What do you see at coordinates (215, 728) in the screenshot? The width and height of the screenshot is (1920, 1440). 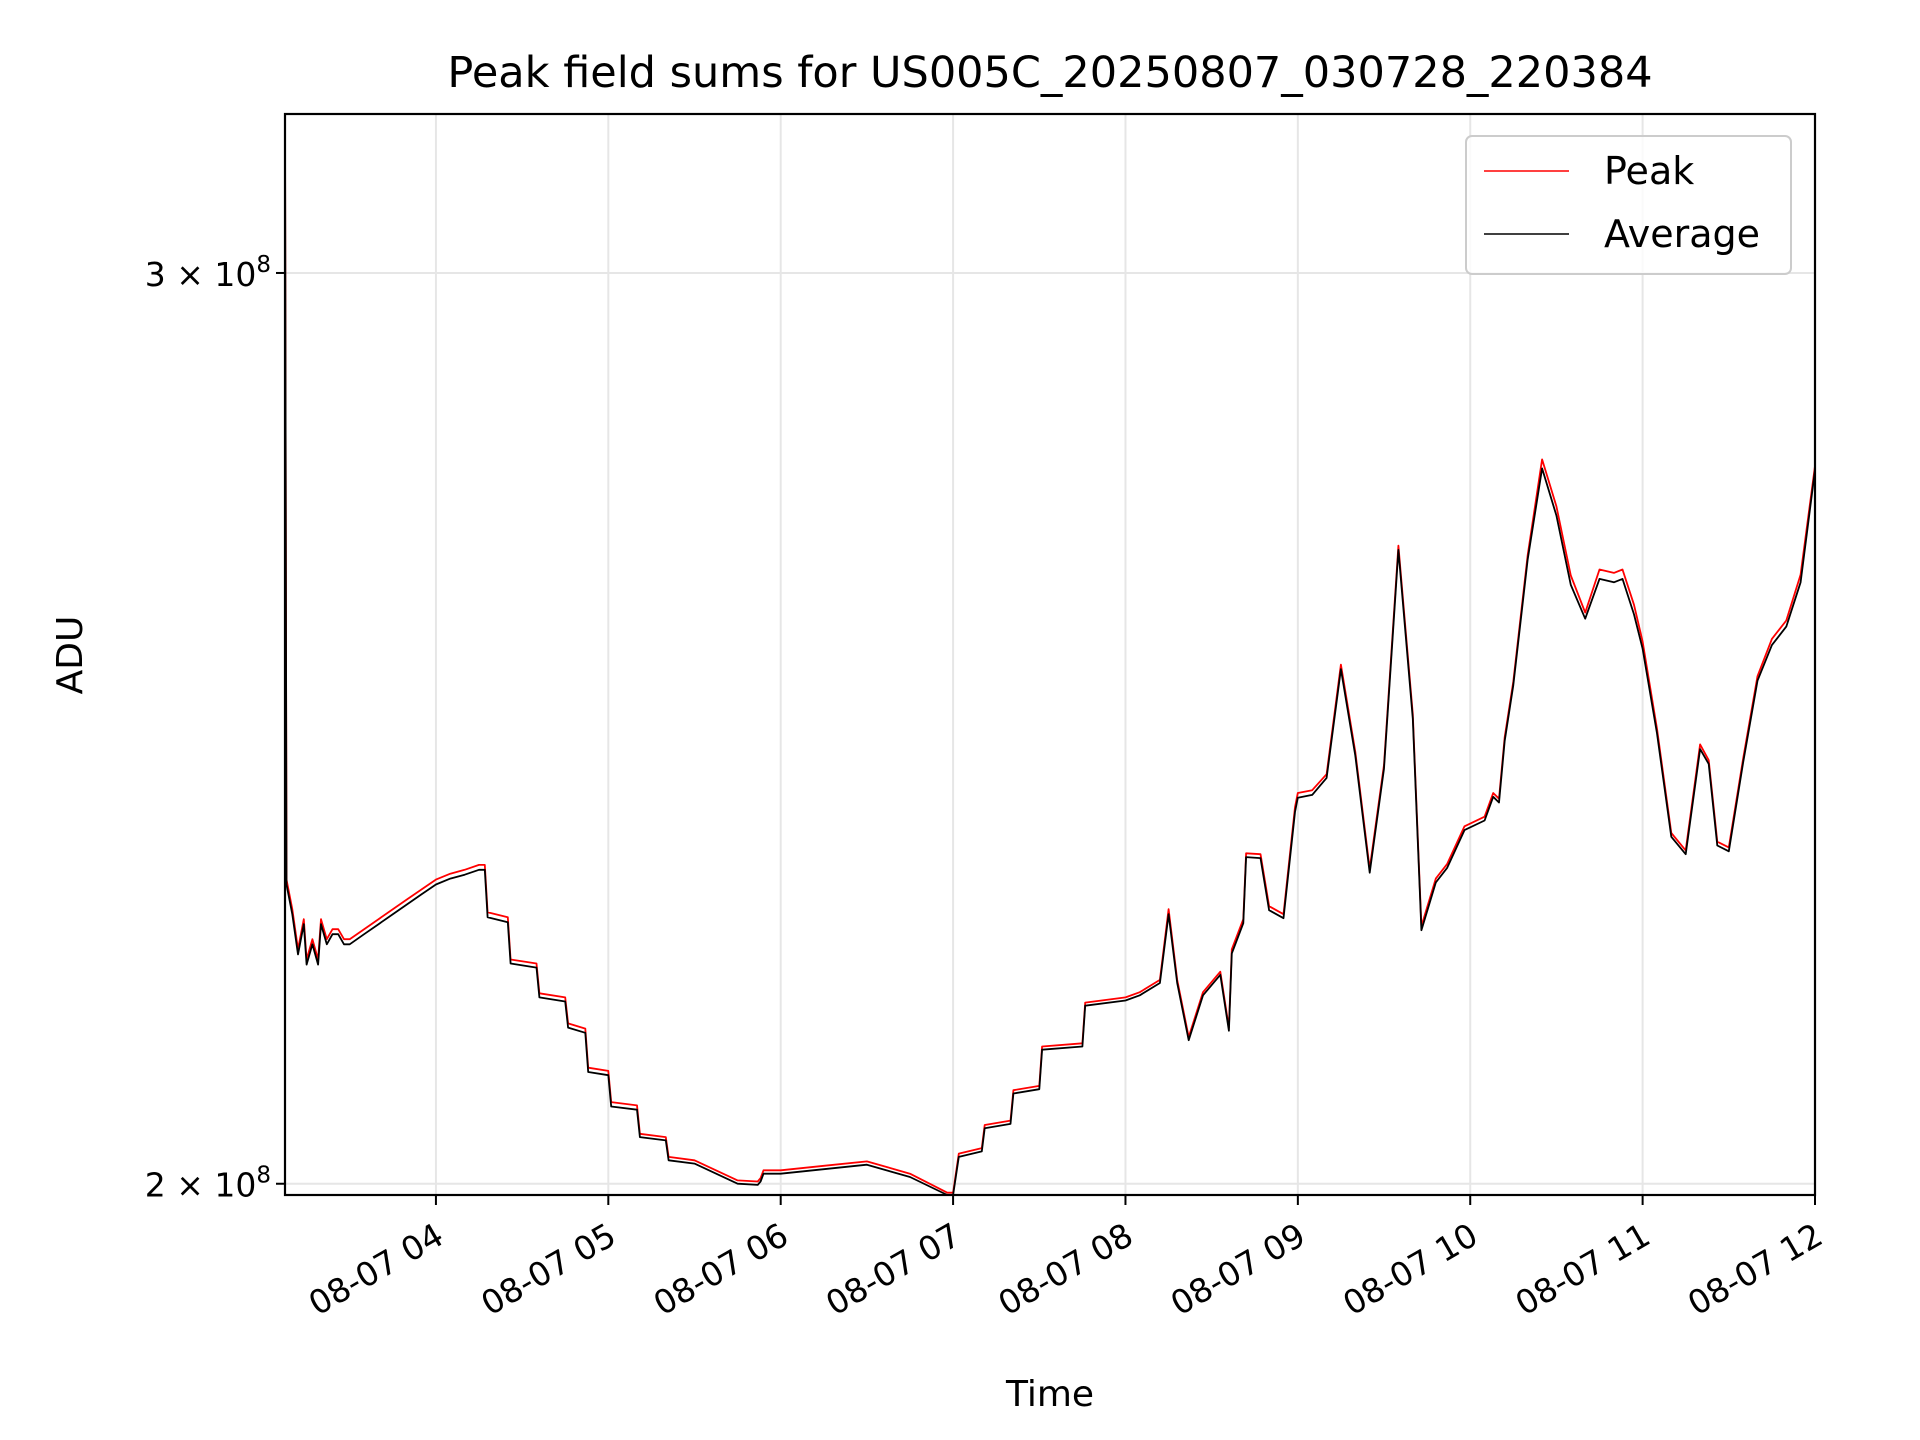 I see `y-axis: 2 × 108 3 × 108` at bounding box center [215, 728].